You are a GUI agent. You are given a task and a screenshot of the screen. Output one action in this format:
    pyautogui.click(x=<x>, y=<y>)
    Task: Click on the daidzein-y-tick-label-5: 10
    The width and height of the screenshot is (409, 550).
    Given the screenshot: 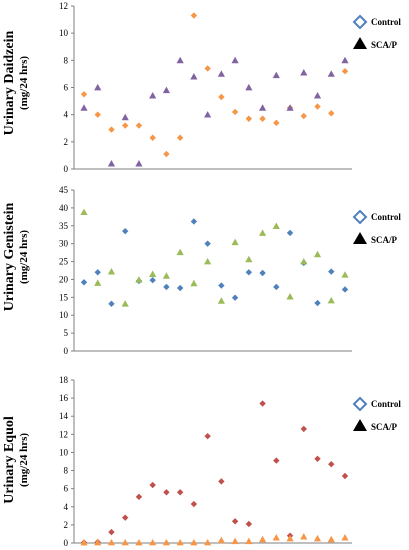 What is the action you would take?
    pyautogui.click(x=64, y=33)
    